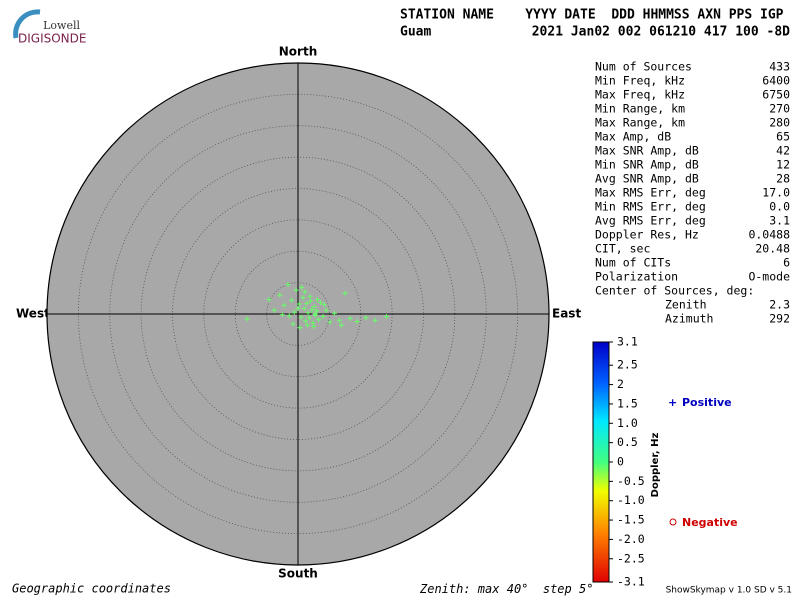 Image resolution: width=800 pixels, height=600 pixels. I want to click on stat-value: O-mode, so click(769, 277).